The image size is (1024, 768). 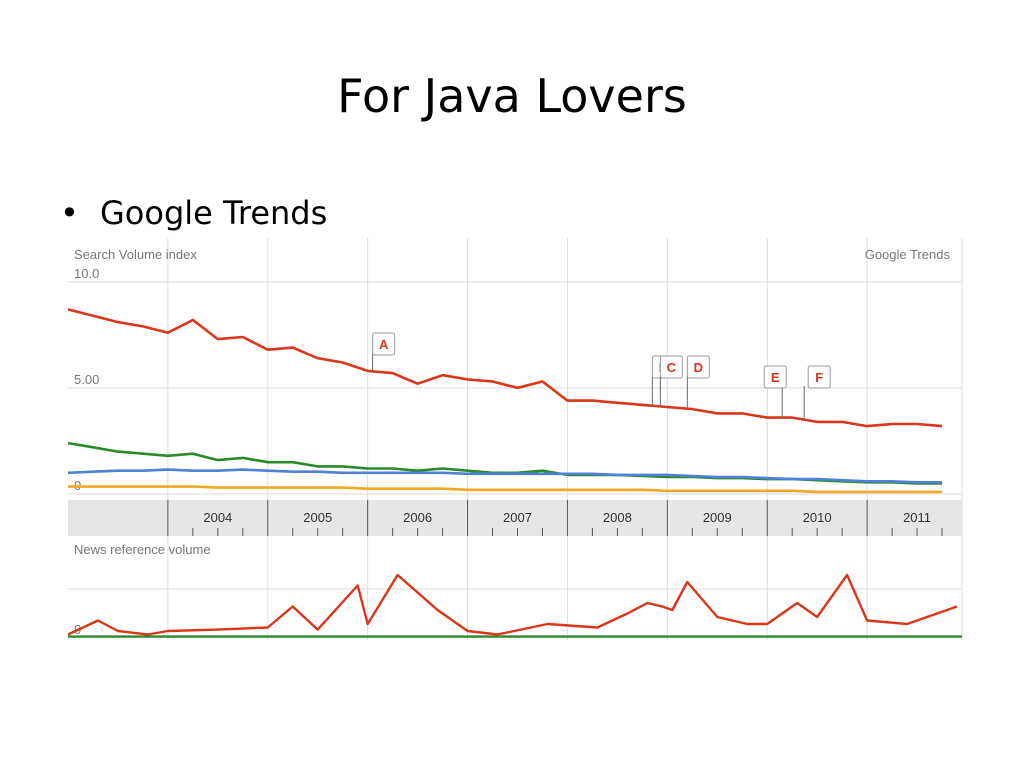 I want to click on news-panel-title: News reference volume, so click(x=142, y=549).